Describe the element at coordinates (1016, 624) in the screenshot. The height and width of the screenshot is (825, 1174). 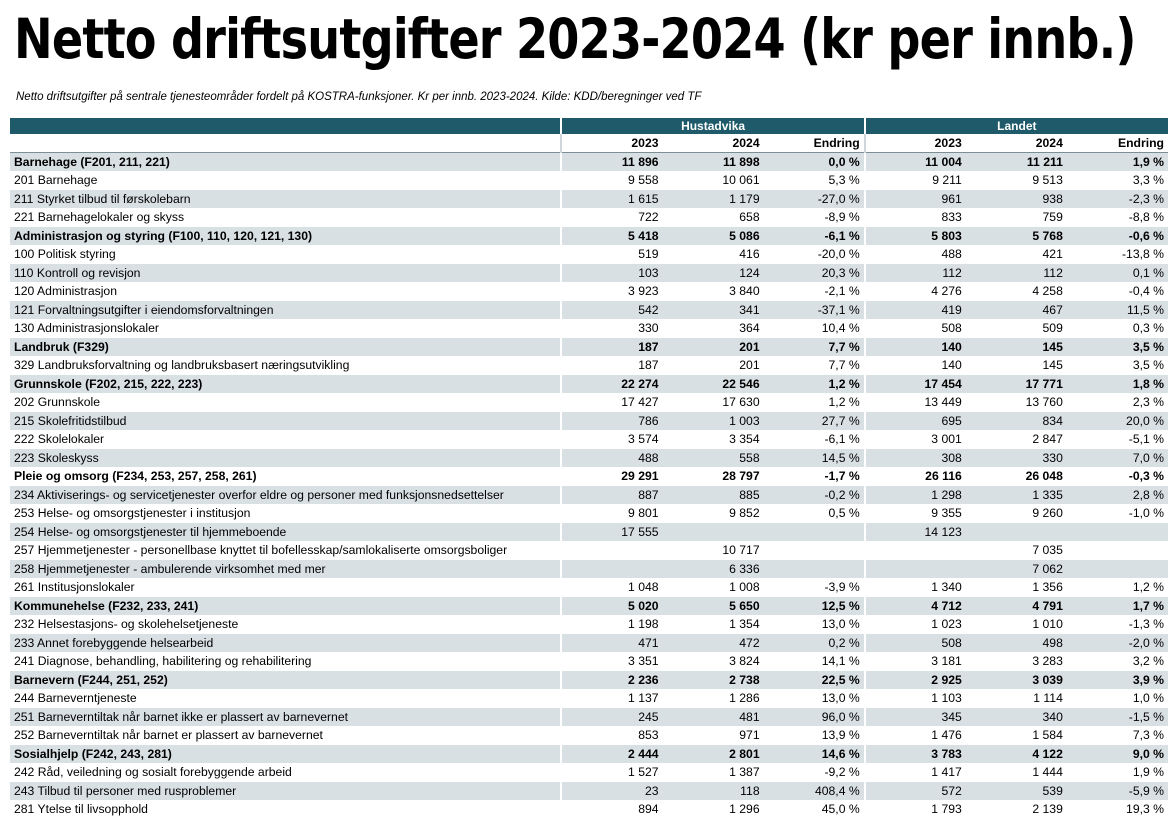
I see `cell-value: 1 010` at that location.